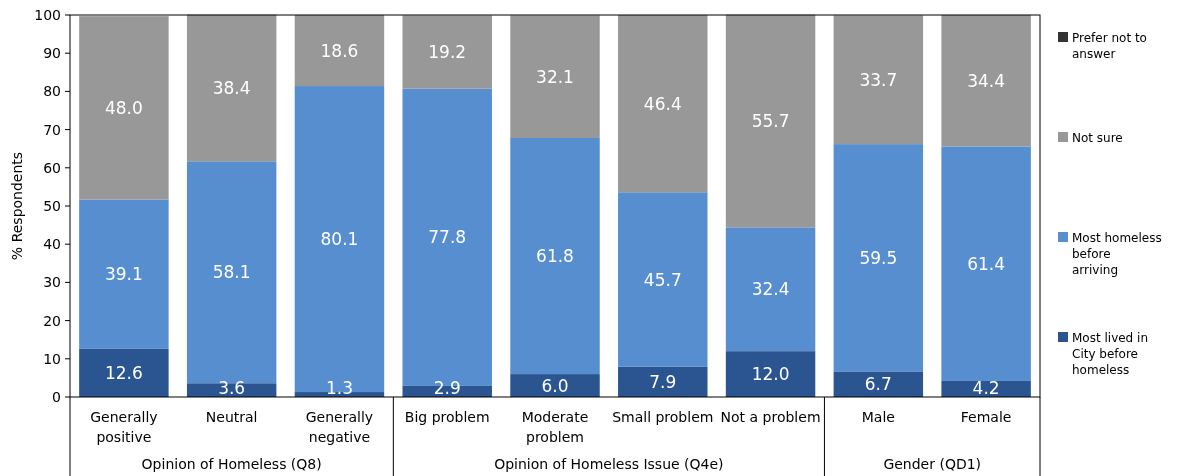  I want to click on data-label: 34.4, so click(986, 80).